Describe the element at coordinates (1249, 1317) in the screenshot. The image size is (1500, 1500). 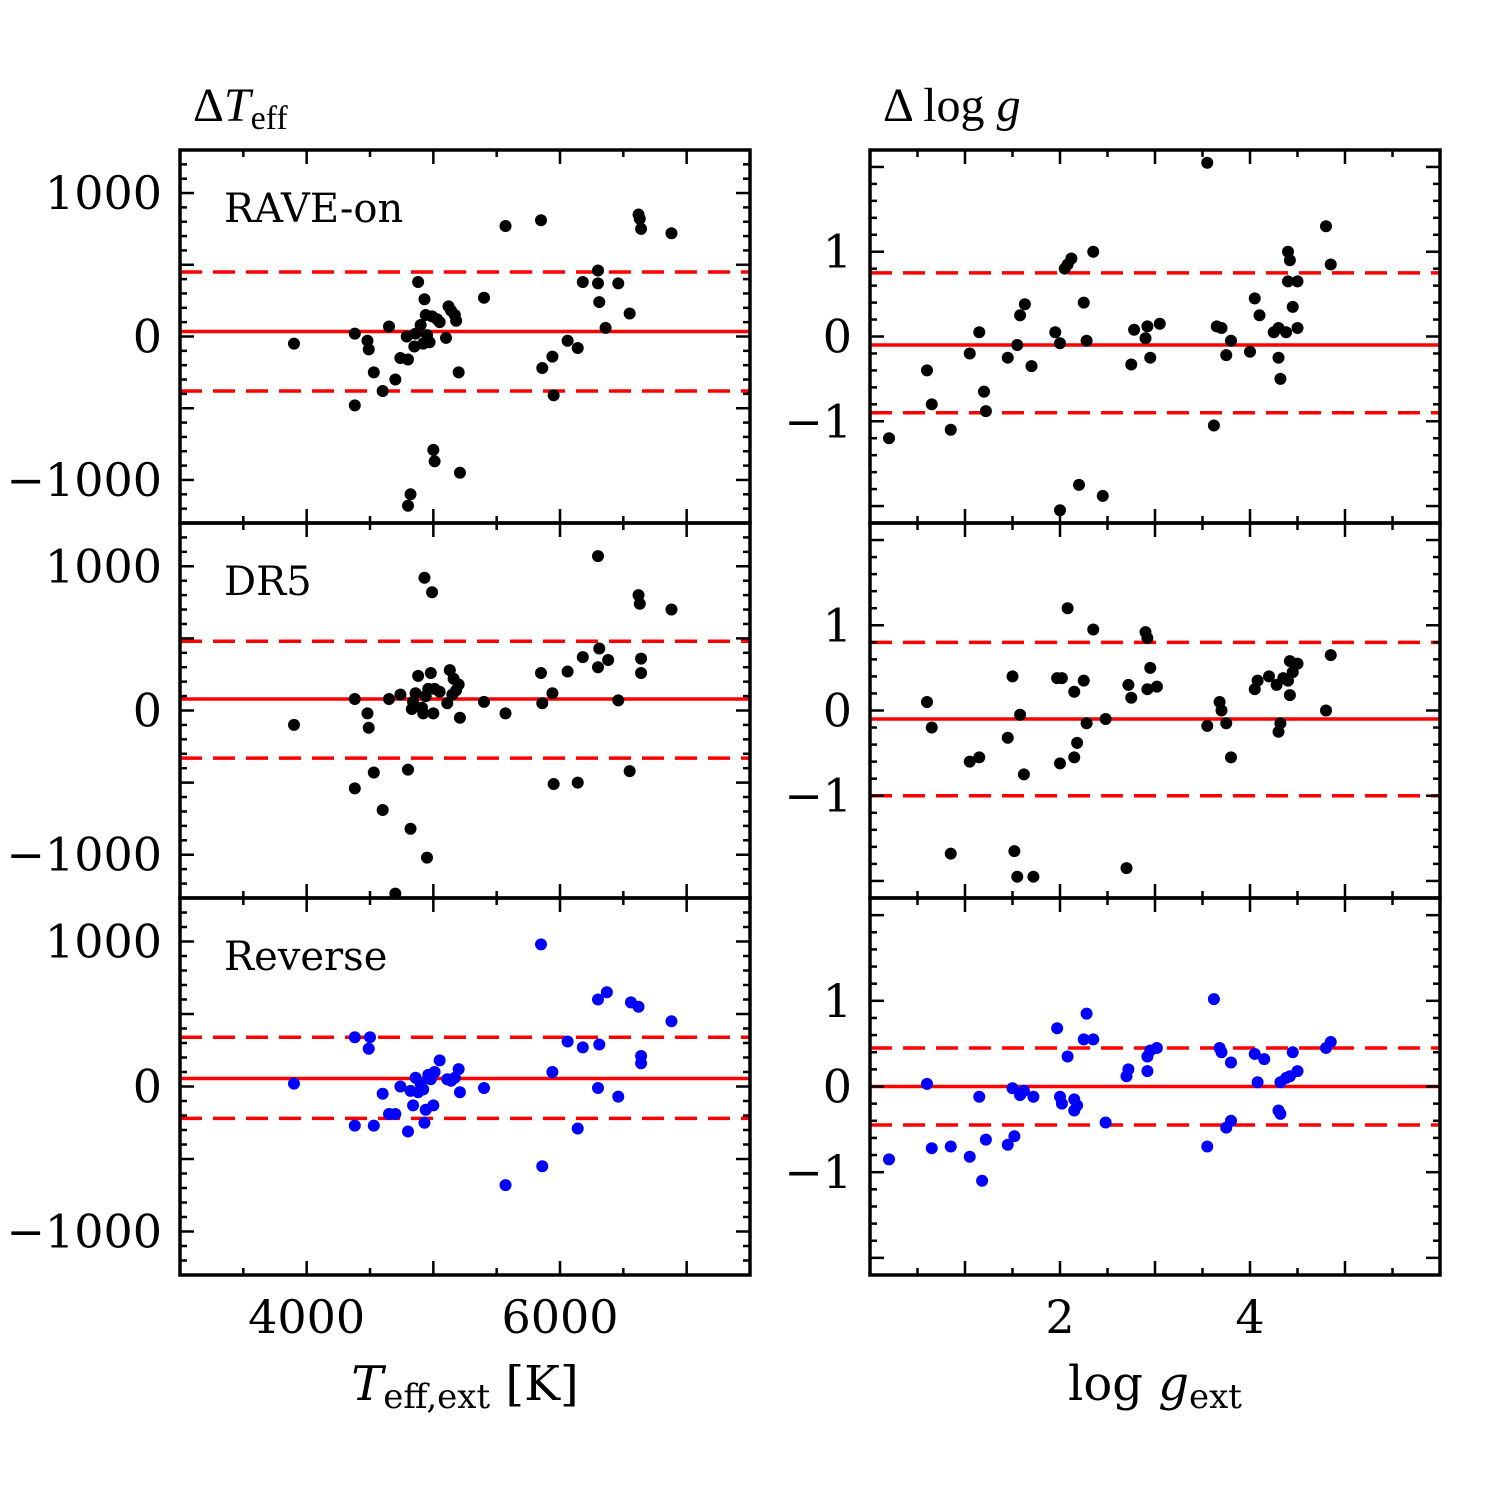
I see `x-tick-label: 4` at that location.